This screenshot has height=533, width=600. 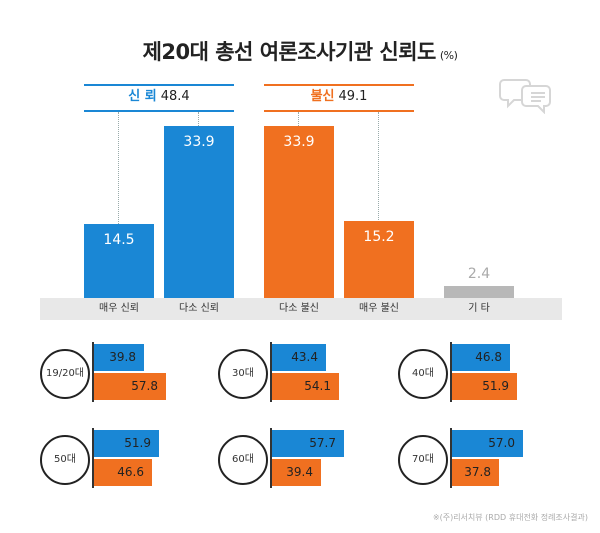 What do you see at coordinates (159, 97) in the screenshot?
I see `trust-group-label: 신 뢰 48.4` at bounding box center [159, 97].